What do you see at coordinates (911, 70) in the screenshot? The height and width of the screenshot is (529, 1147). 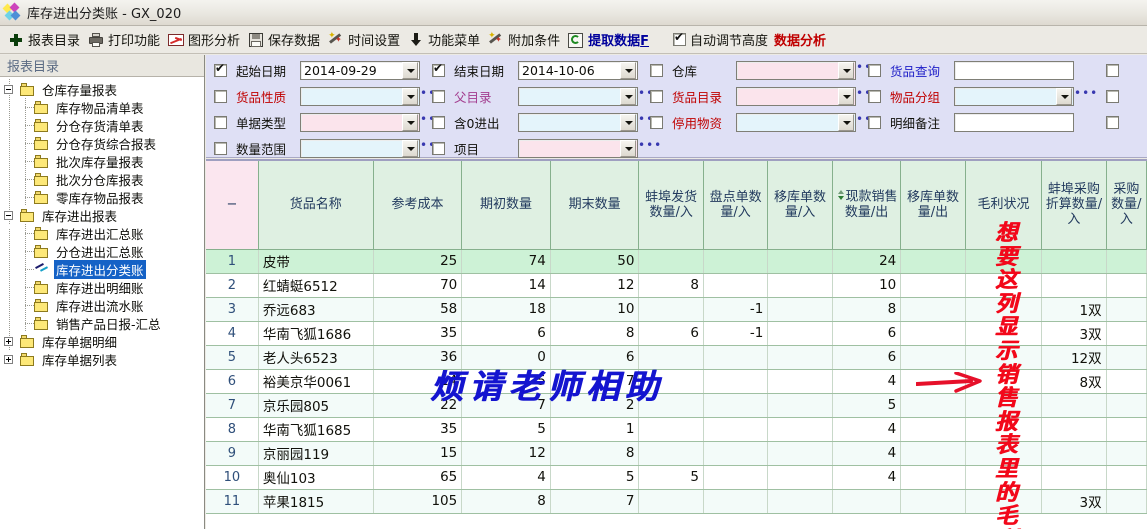 I see `filter-checkbox-货品查询: 货品查询` at bounding box center [911, 70].